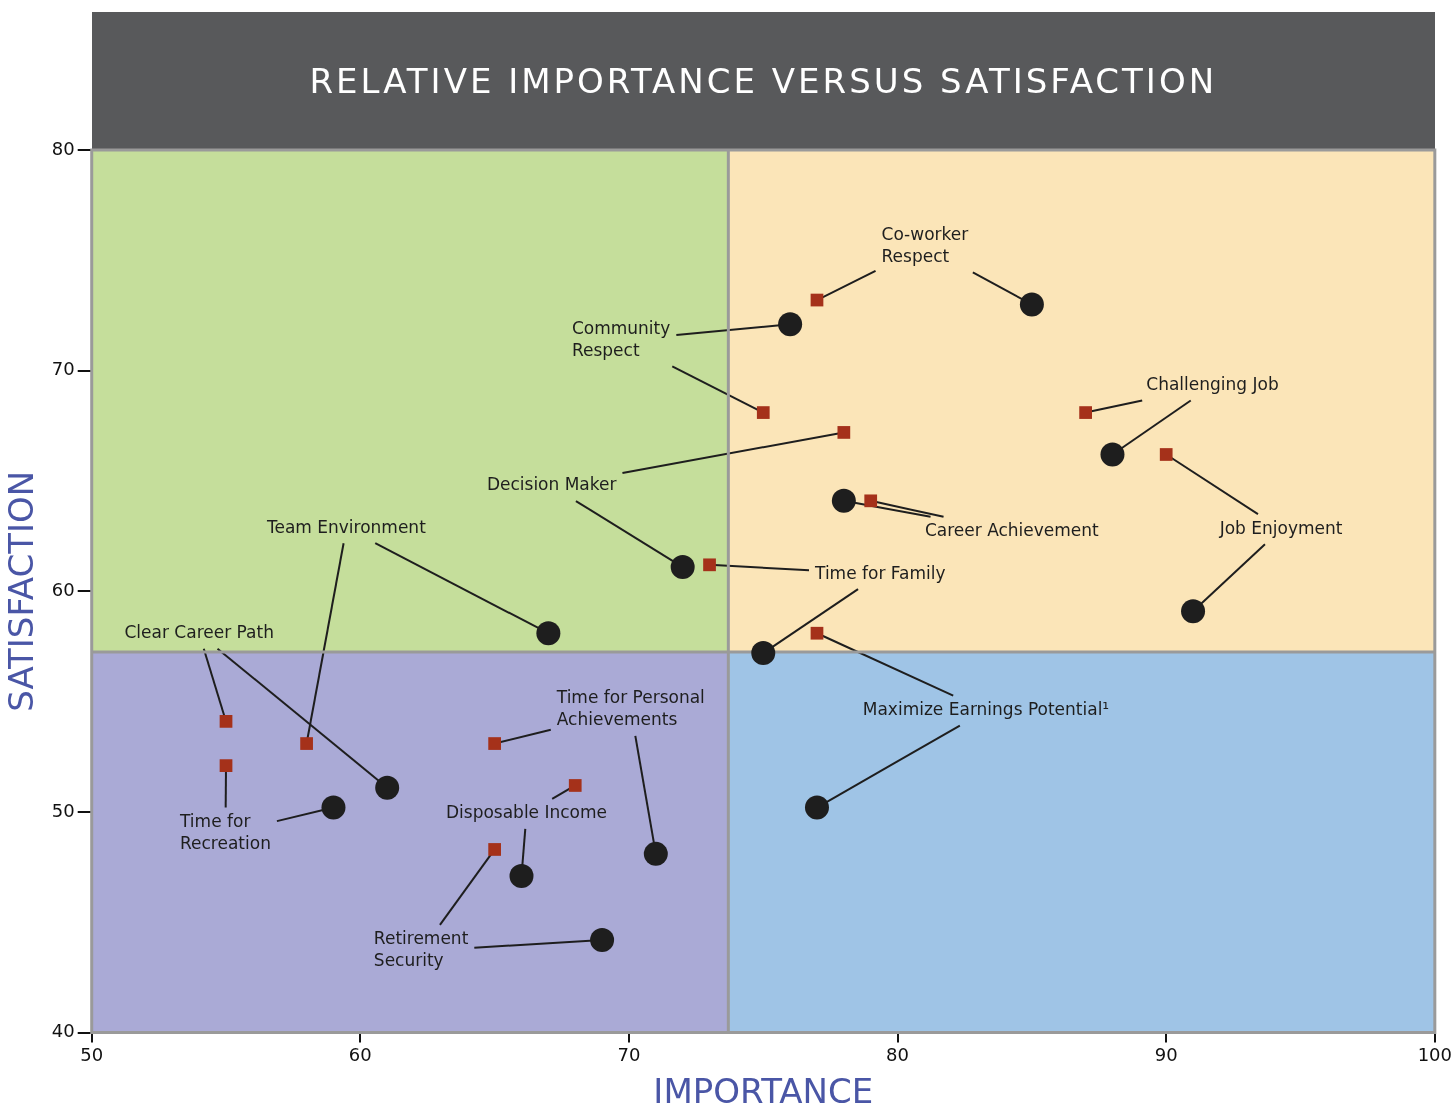 The width and height of the screenshot is (1455, 1119). Describe the element at coordinates (763, 1091) in the screenshot. I see `x-axis-title: IMPORTANCE` at that location.